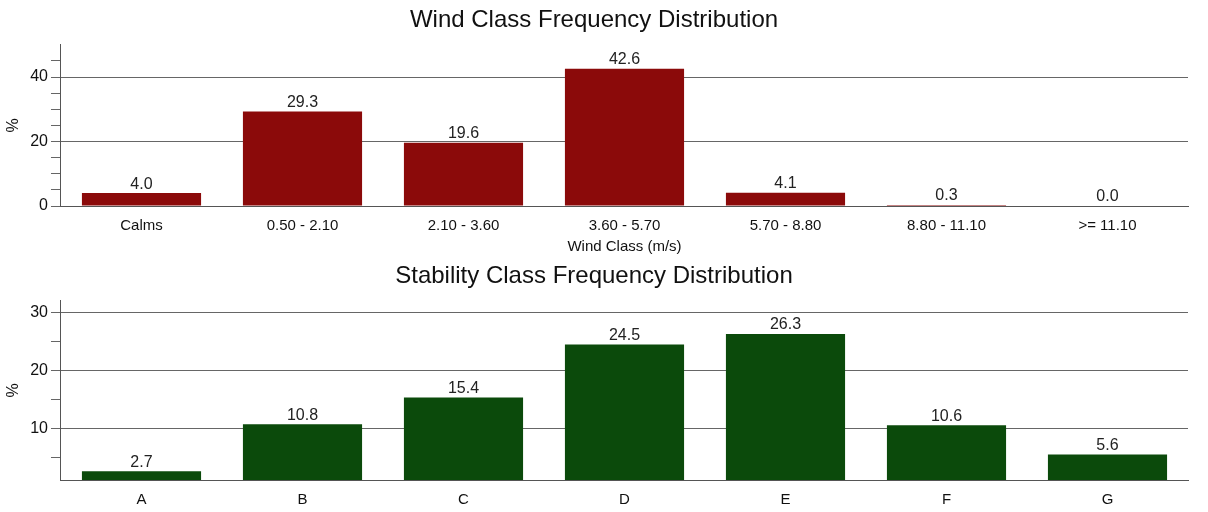  What do you see at coordinates (946, 415) in the screenshot?
I see `data-label: 10.6` at bounding box center [946, 415].